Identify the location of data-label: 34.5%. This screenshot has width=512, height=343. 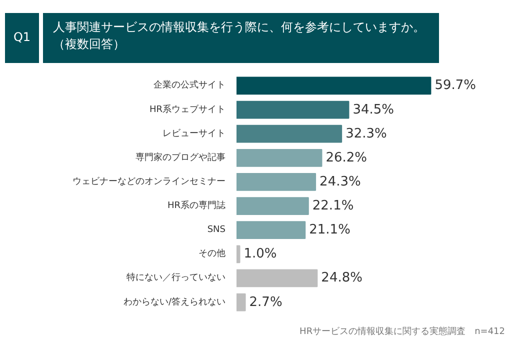
(373, 110).